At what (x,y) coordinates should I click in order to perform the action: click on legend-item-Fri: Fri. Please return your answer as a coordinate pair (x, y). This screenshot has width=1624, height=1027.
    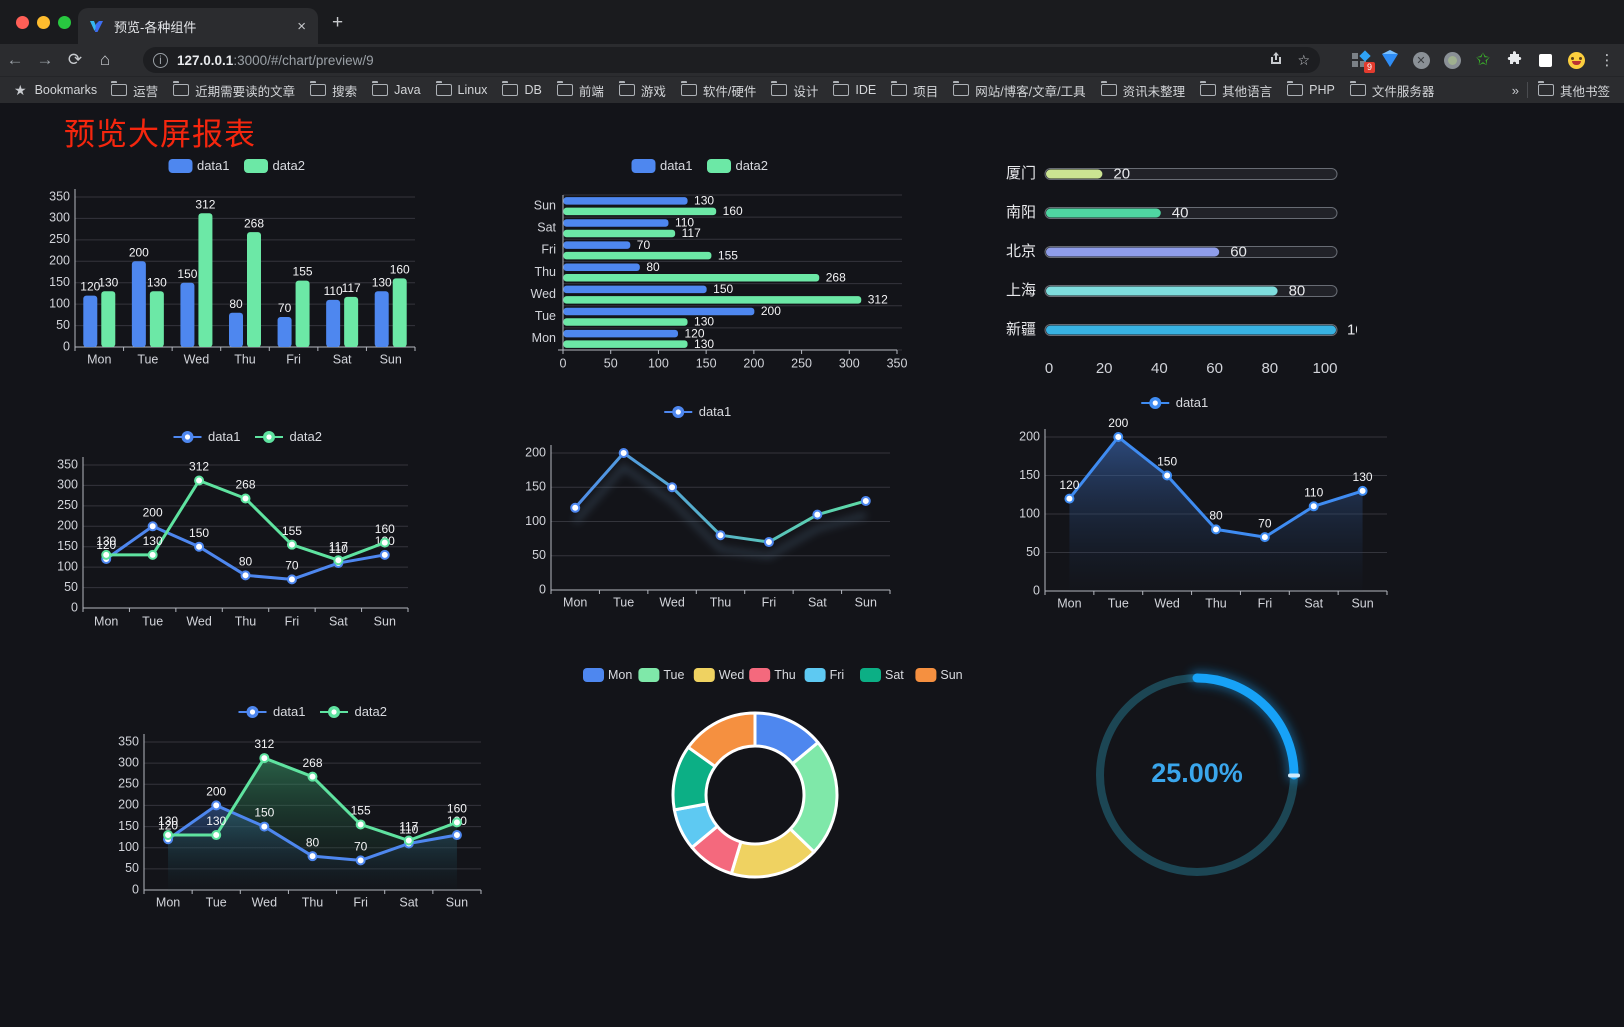
    Looking at the image, I should click on (824, 675).